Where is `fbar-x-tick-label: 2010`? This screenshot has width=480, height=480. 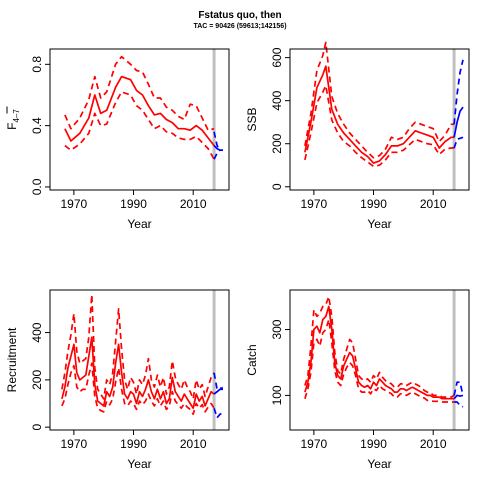 fbar-x-tick-label: 2010 is located at coordinates (193, 204).